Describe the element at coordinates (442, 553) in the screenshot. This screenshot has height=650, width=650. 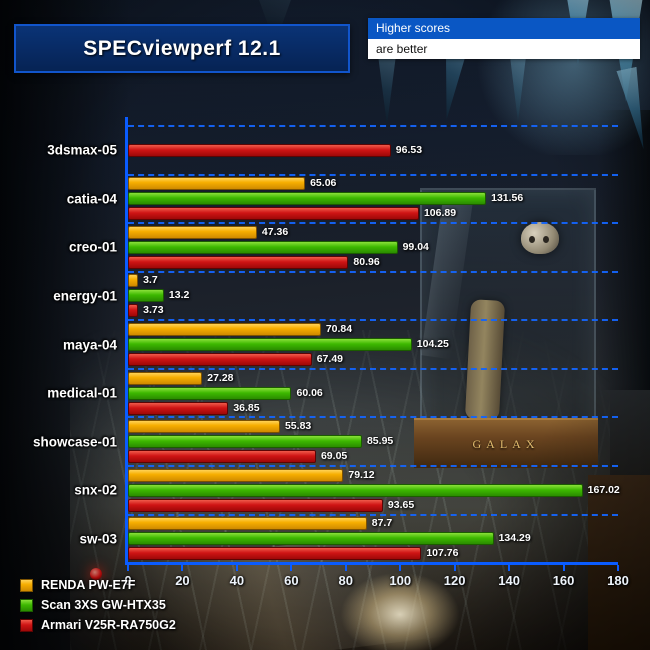
I see `value-label: 107.76` at that location.